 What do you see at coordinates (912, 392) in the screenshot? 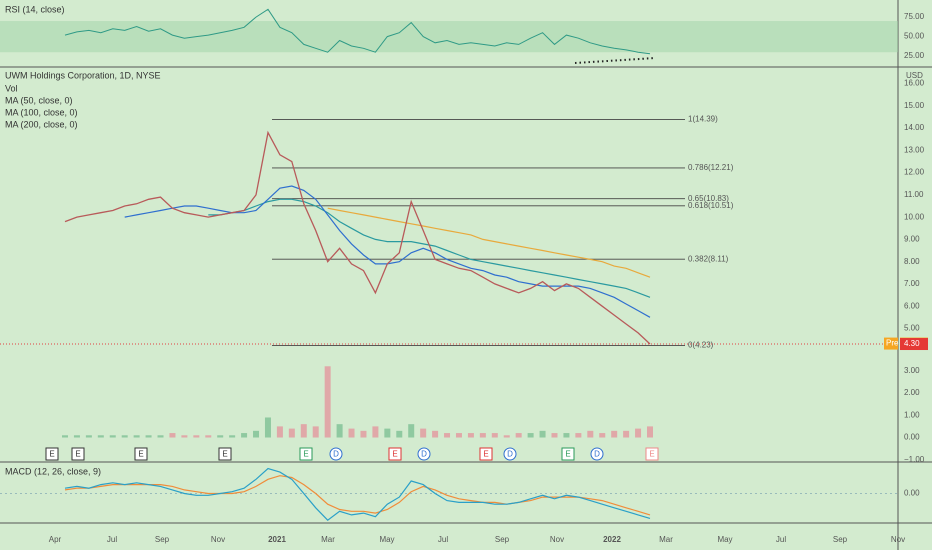
I see `axis-tick-label: 2.00` at bounding box center [912, 392].